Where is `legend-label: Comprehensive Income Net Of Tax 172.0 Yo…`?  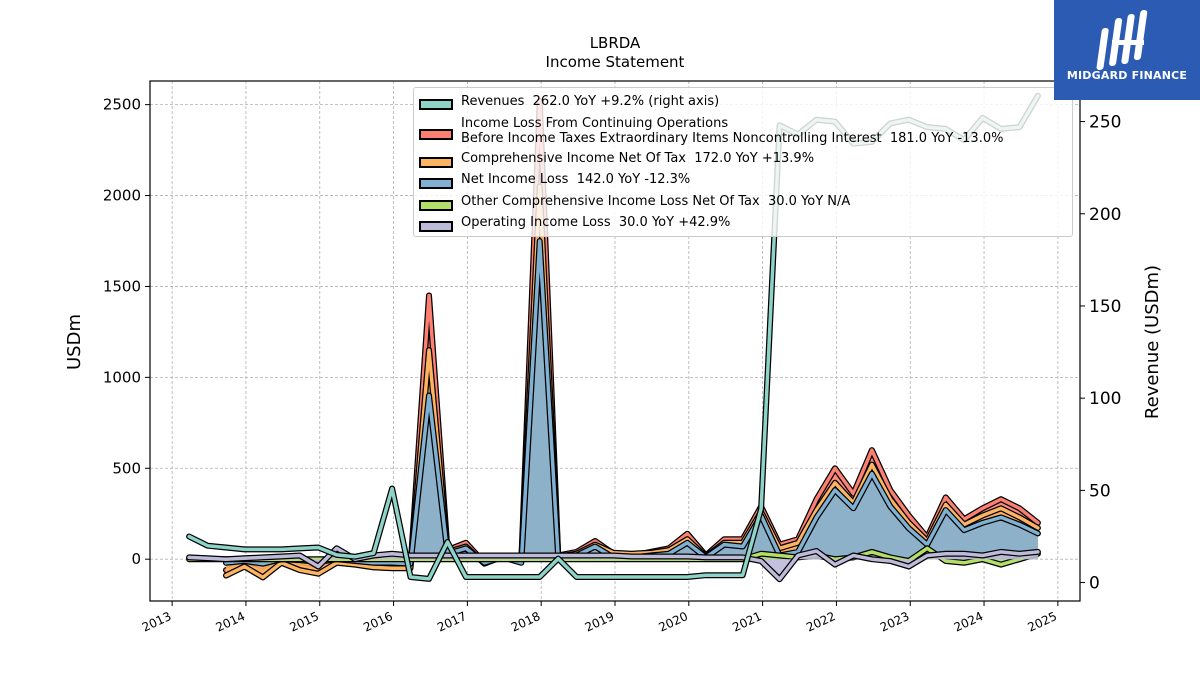 legend-label: Comprehensive Income Net Of Tax 172.0 Yo… is located at coordinates (638, 158).